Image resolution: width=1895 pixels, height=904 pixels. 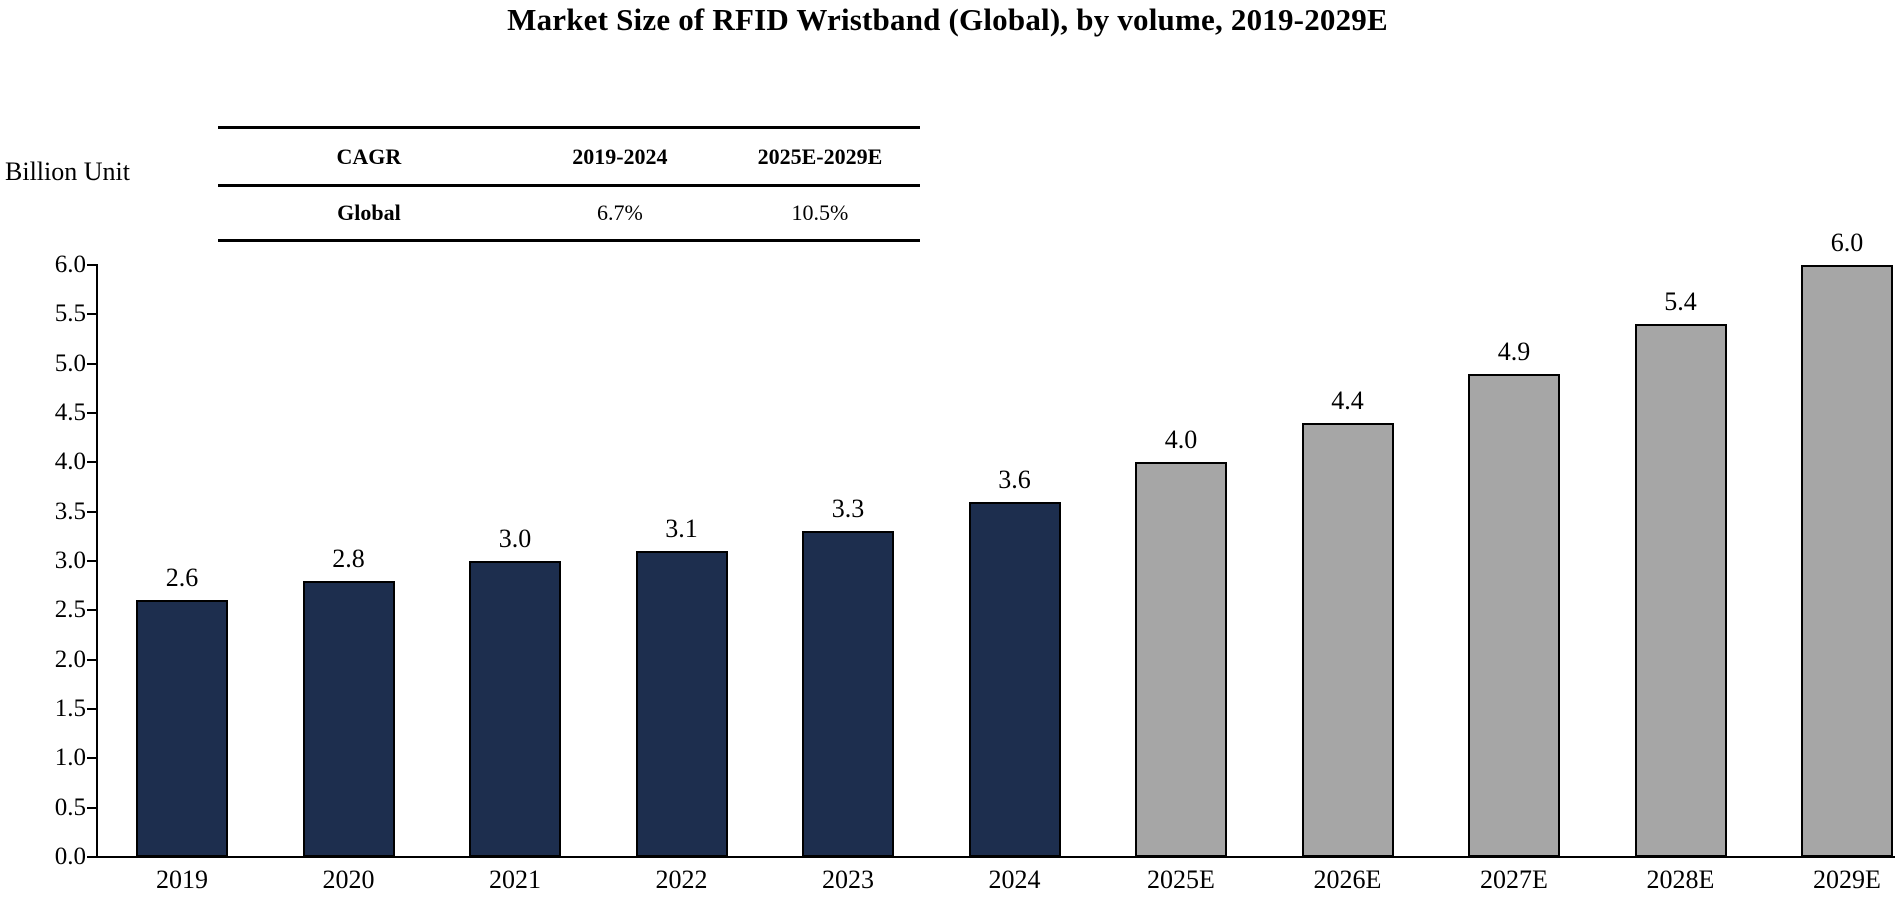 What do you see at coordinates (182, 728) in the screenshot?
I see `bar-2019` at bounding box center [182, 728].